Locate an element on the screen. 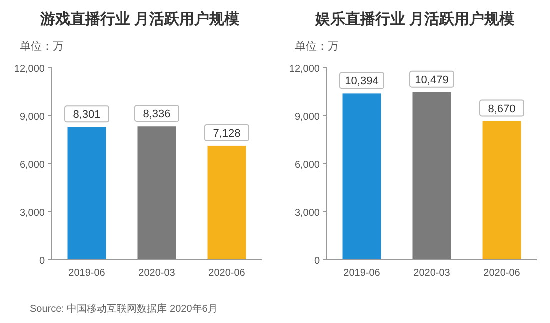  data-label: 10,479 is located at coordinates (432, 80).